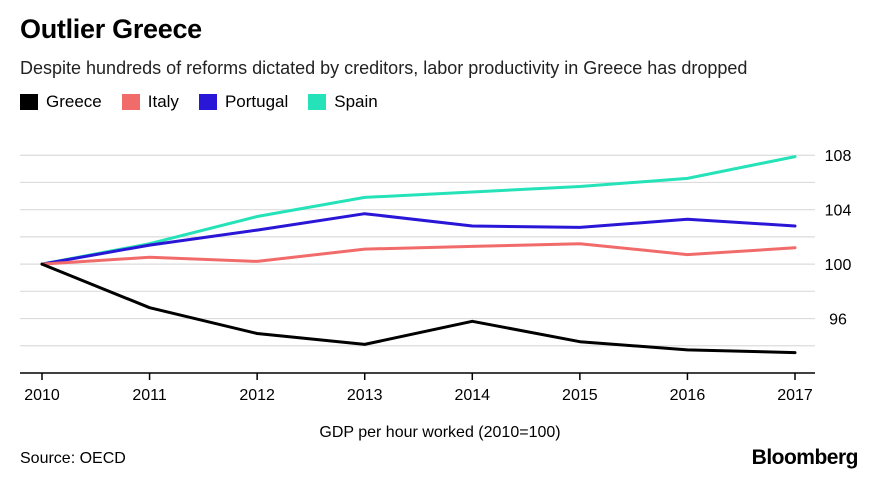  I want to click on x-tick-label: 2011, so click(149, 395).